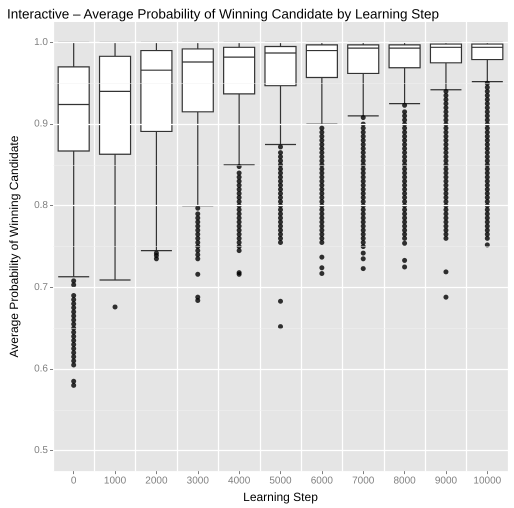 Image resolution: width=514 pixels, height=508 pixels. Describe the element at coordinates (487, 481) in the screenshot. I see `x-tick-label: 10000` at that location.